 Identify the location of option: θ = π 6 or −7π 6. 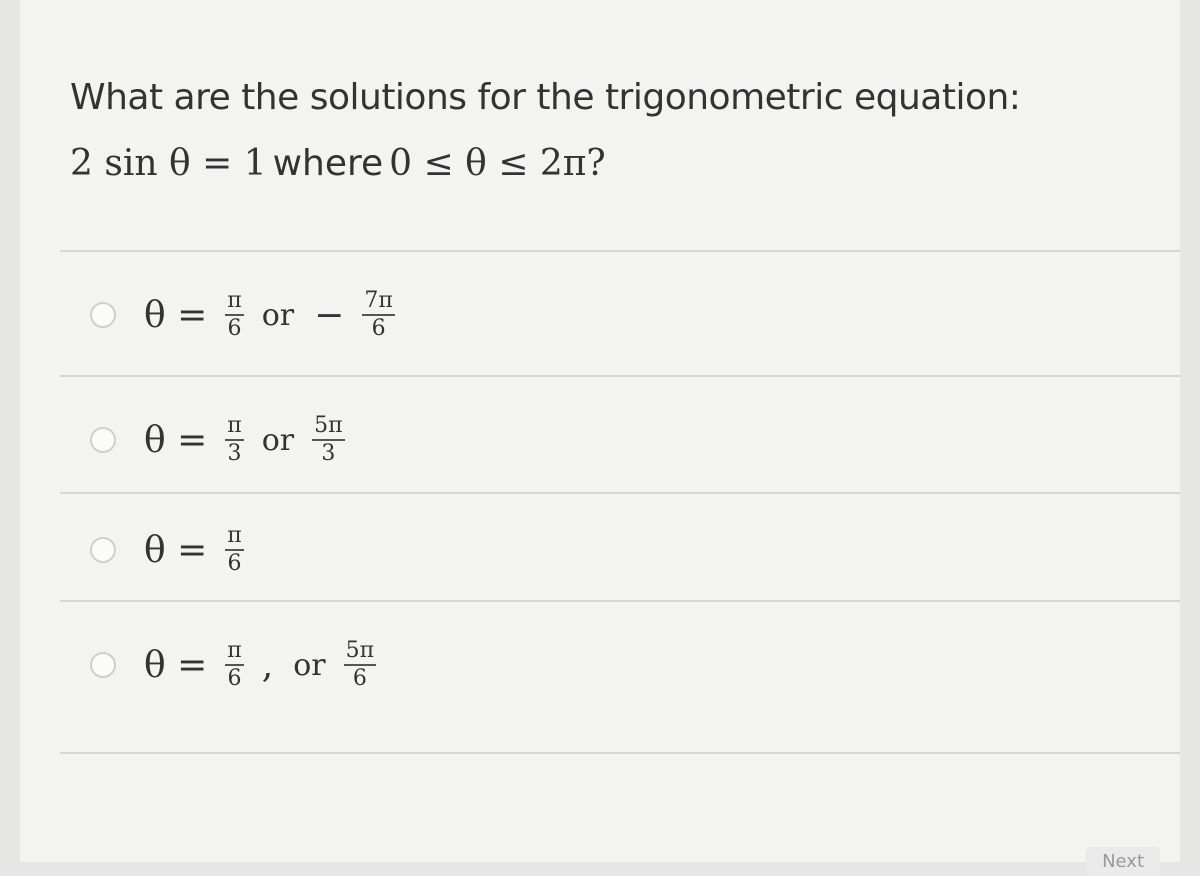
(246, 315).